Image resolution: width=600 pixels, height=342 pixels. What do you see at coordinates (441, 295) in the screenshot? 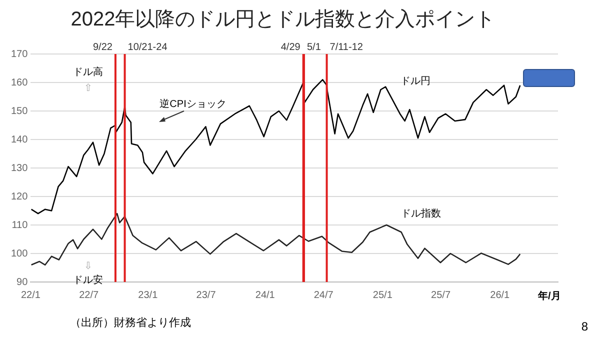
I see `x-tick-label: 25/7` at bounding box center [441, 295].